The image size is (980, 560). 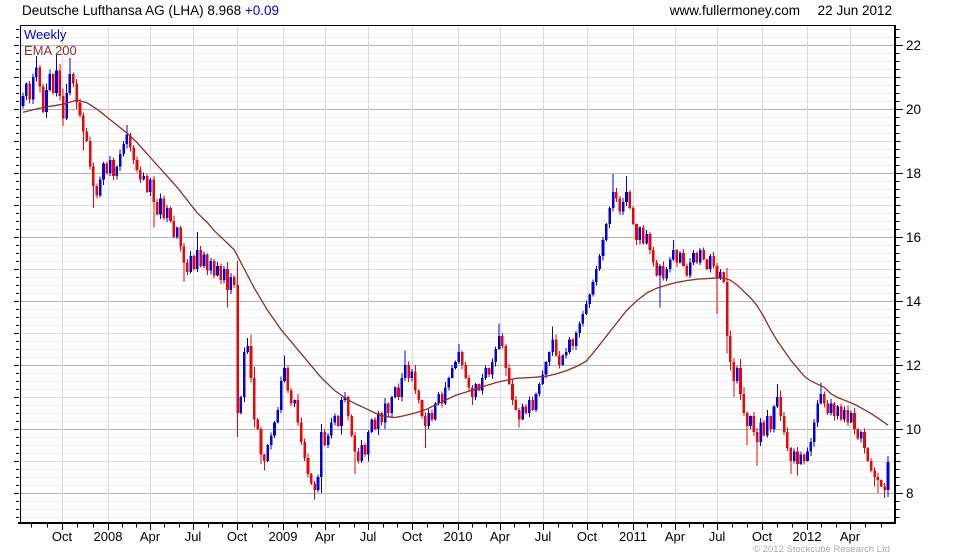 I want to click on y-axis-label: 20, so click(x=913, y=109).